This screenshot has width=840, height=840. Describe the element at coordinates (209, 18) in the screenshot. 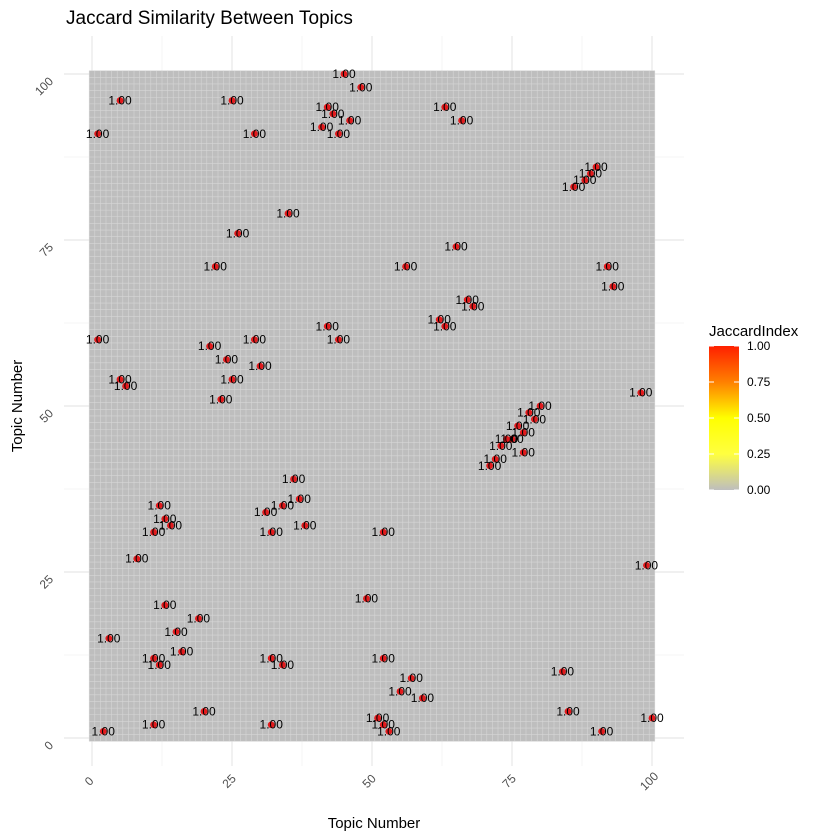

I see `chart-title: Jaccard Similarity Between Topics` at that location.